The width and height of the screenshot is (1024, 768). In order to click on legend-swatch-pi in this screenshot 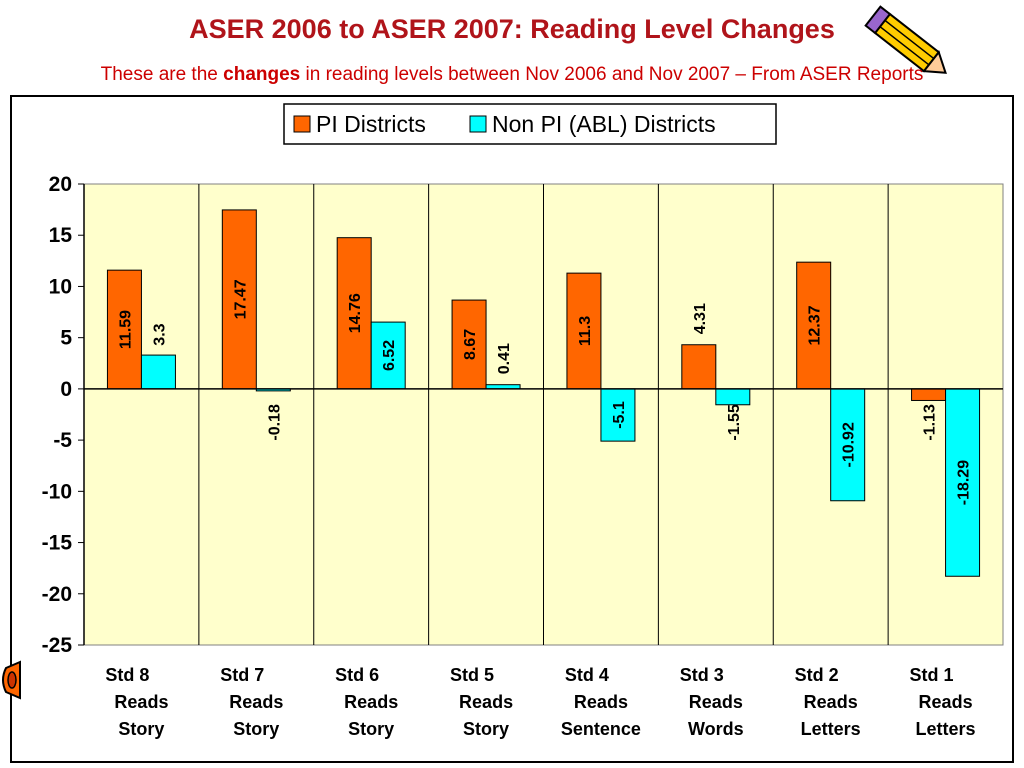, I will do `click(302, 124)`.